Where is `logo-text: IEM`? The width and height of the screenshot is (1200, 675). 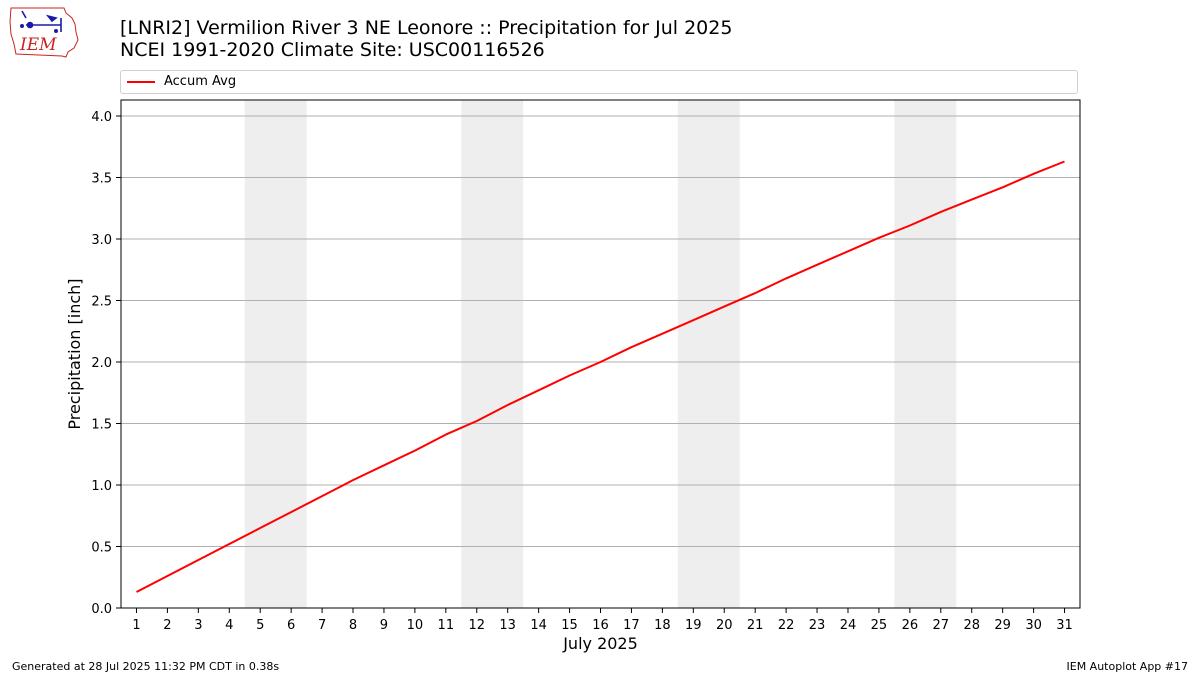 logo-text: IEM is located at coordinates (38, 45).